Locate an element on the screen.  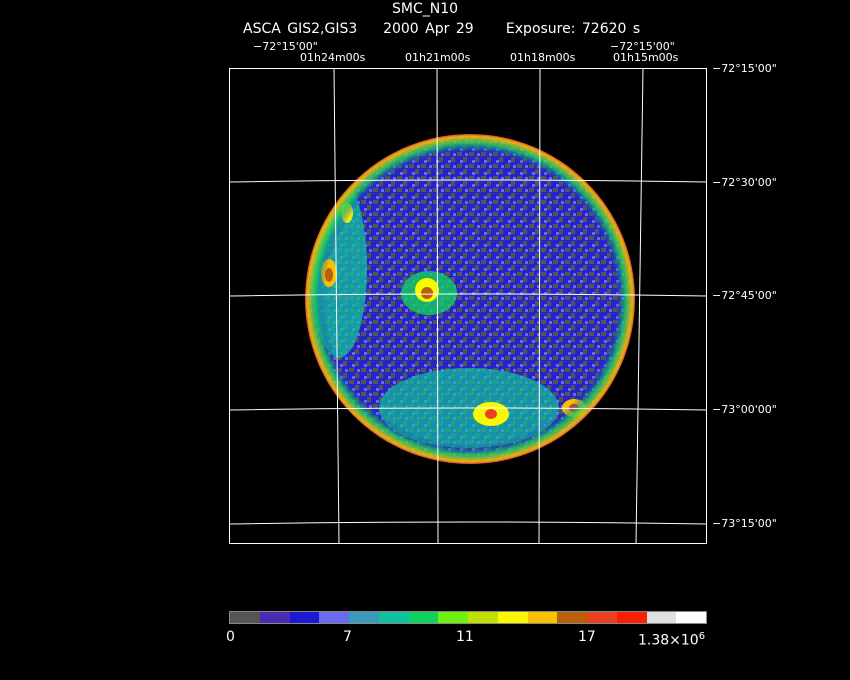
dec-tick-label: −73°15'00" is located at coordinates (744, 523).